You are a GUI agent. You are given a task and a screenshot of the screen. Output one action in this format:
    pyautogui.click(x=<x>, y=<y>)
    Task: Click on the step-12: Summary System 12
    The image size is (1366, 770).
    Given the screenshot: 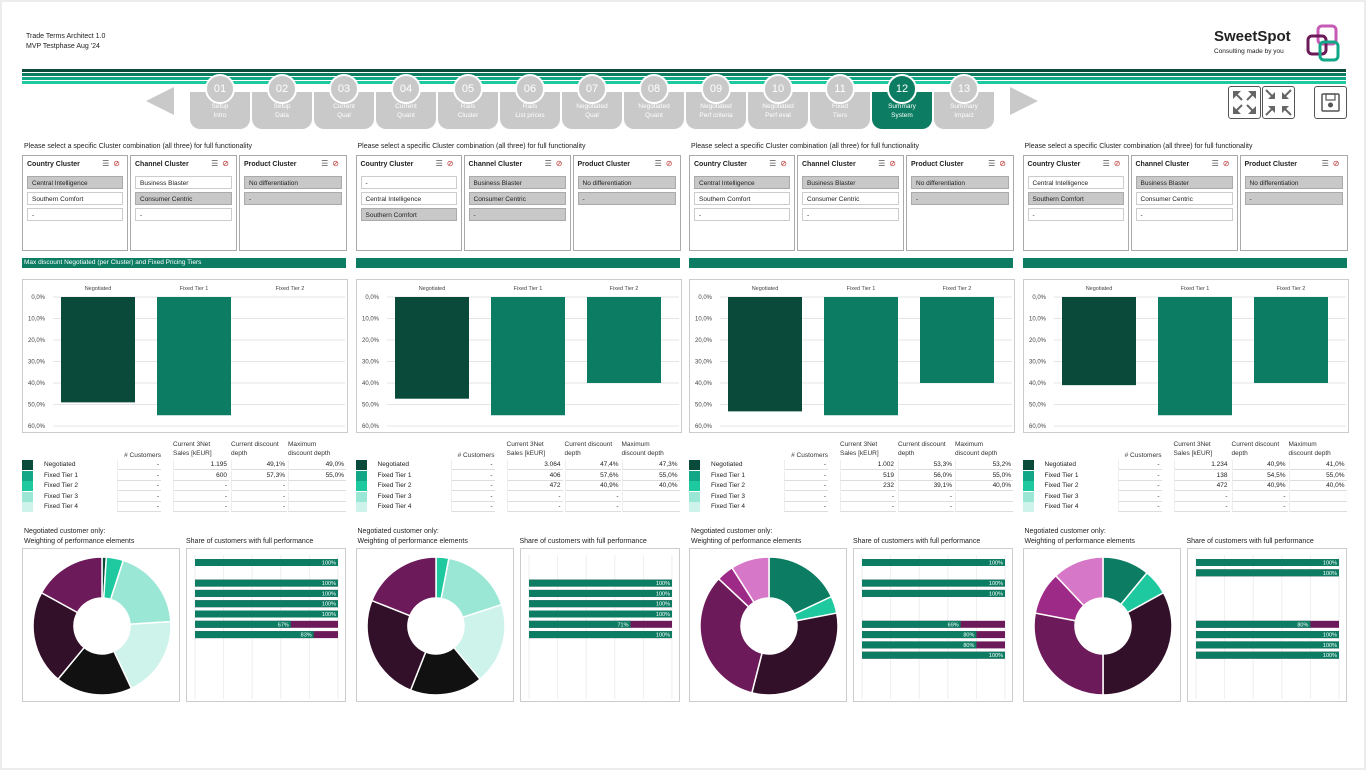 What is the action you would take?
    pyautogui.click(x=902, y=101)
    